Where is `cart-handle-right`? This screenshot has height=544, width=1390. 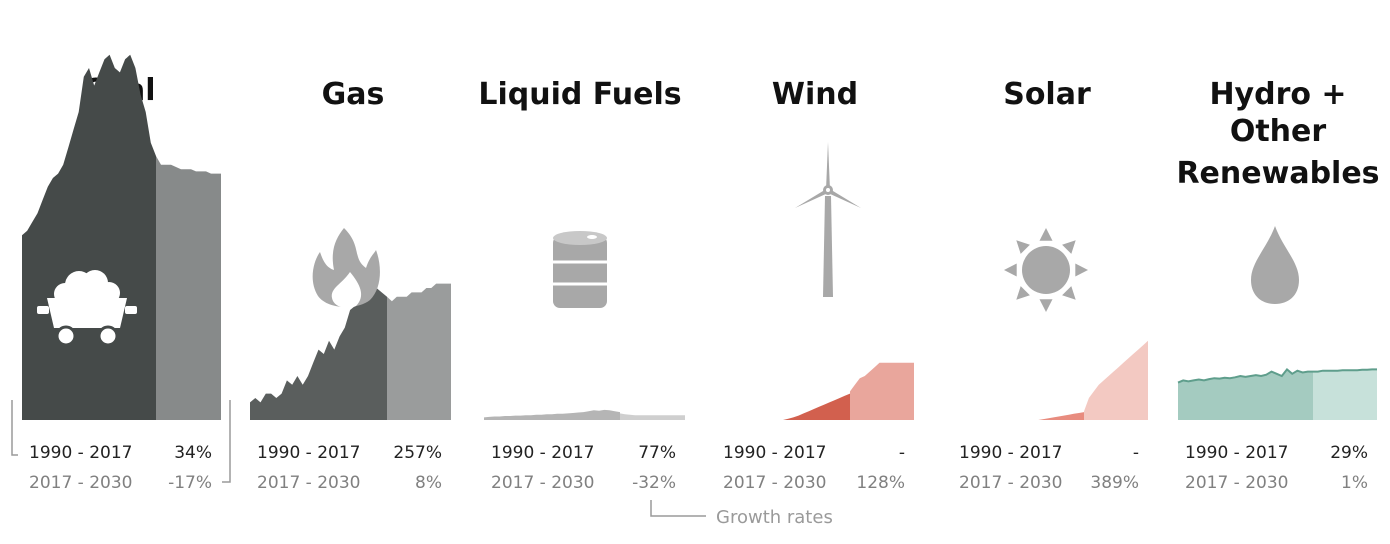 cart-handle-right is located at coordinates (131, 310).